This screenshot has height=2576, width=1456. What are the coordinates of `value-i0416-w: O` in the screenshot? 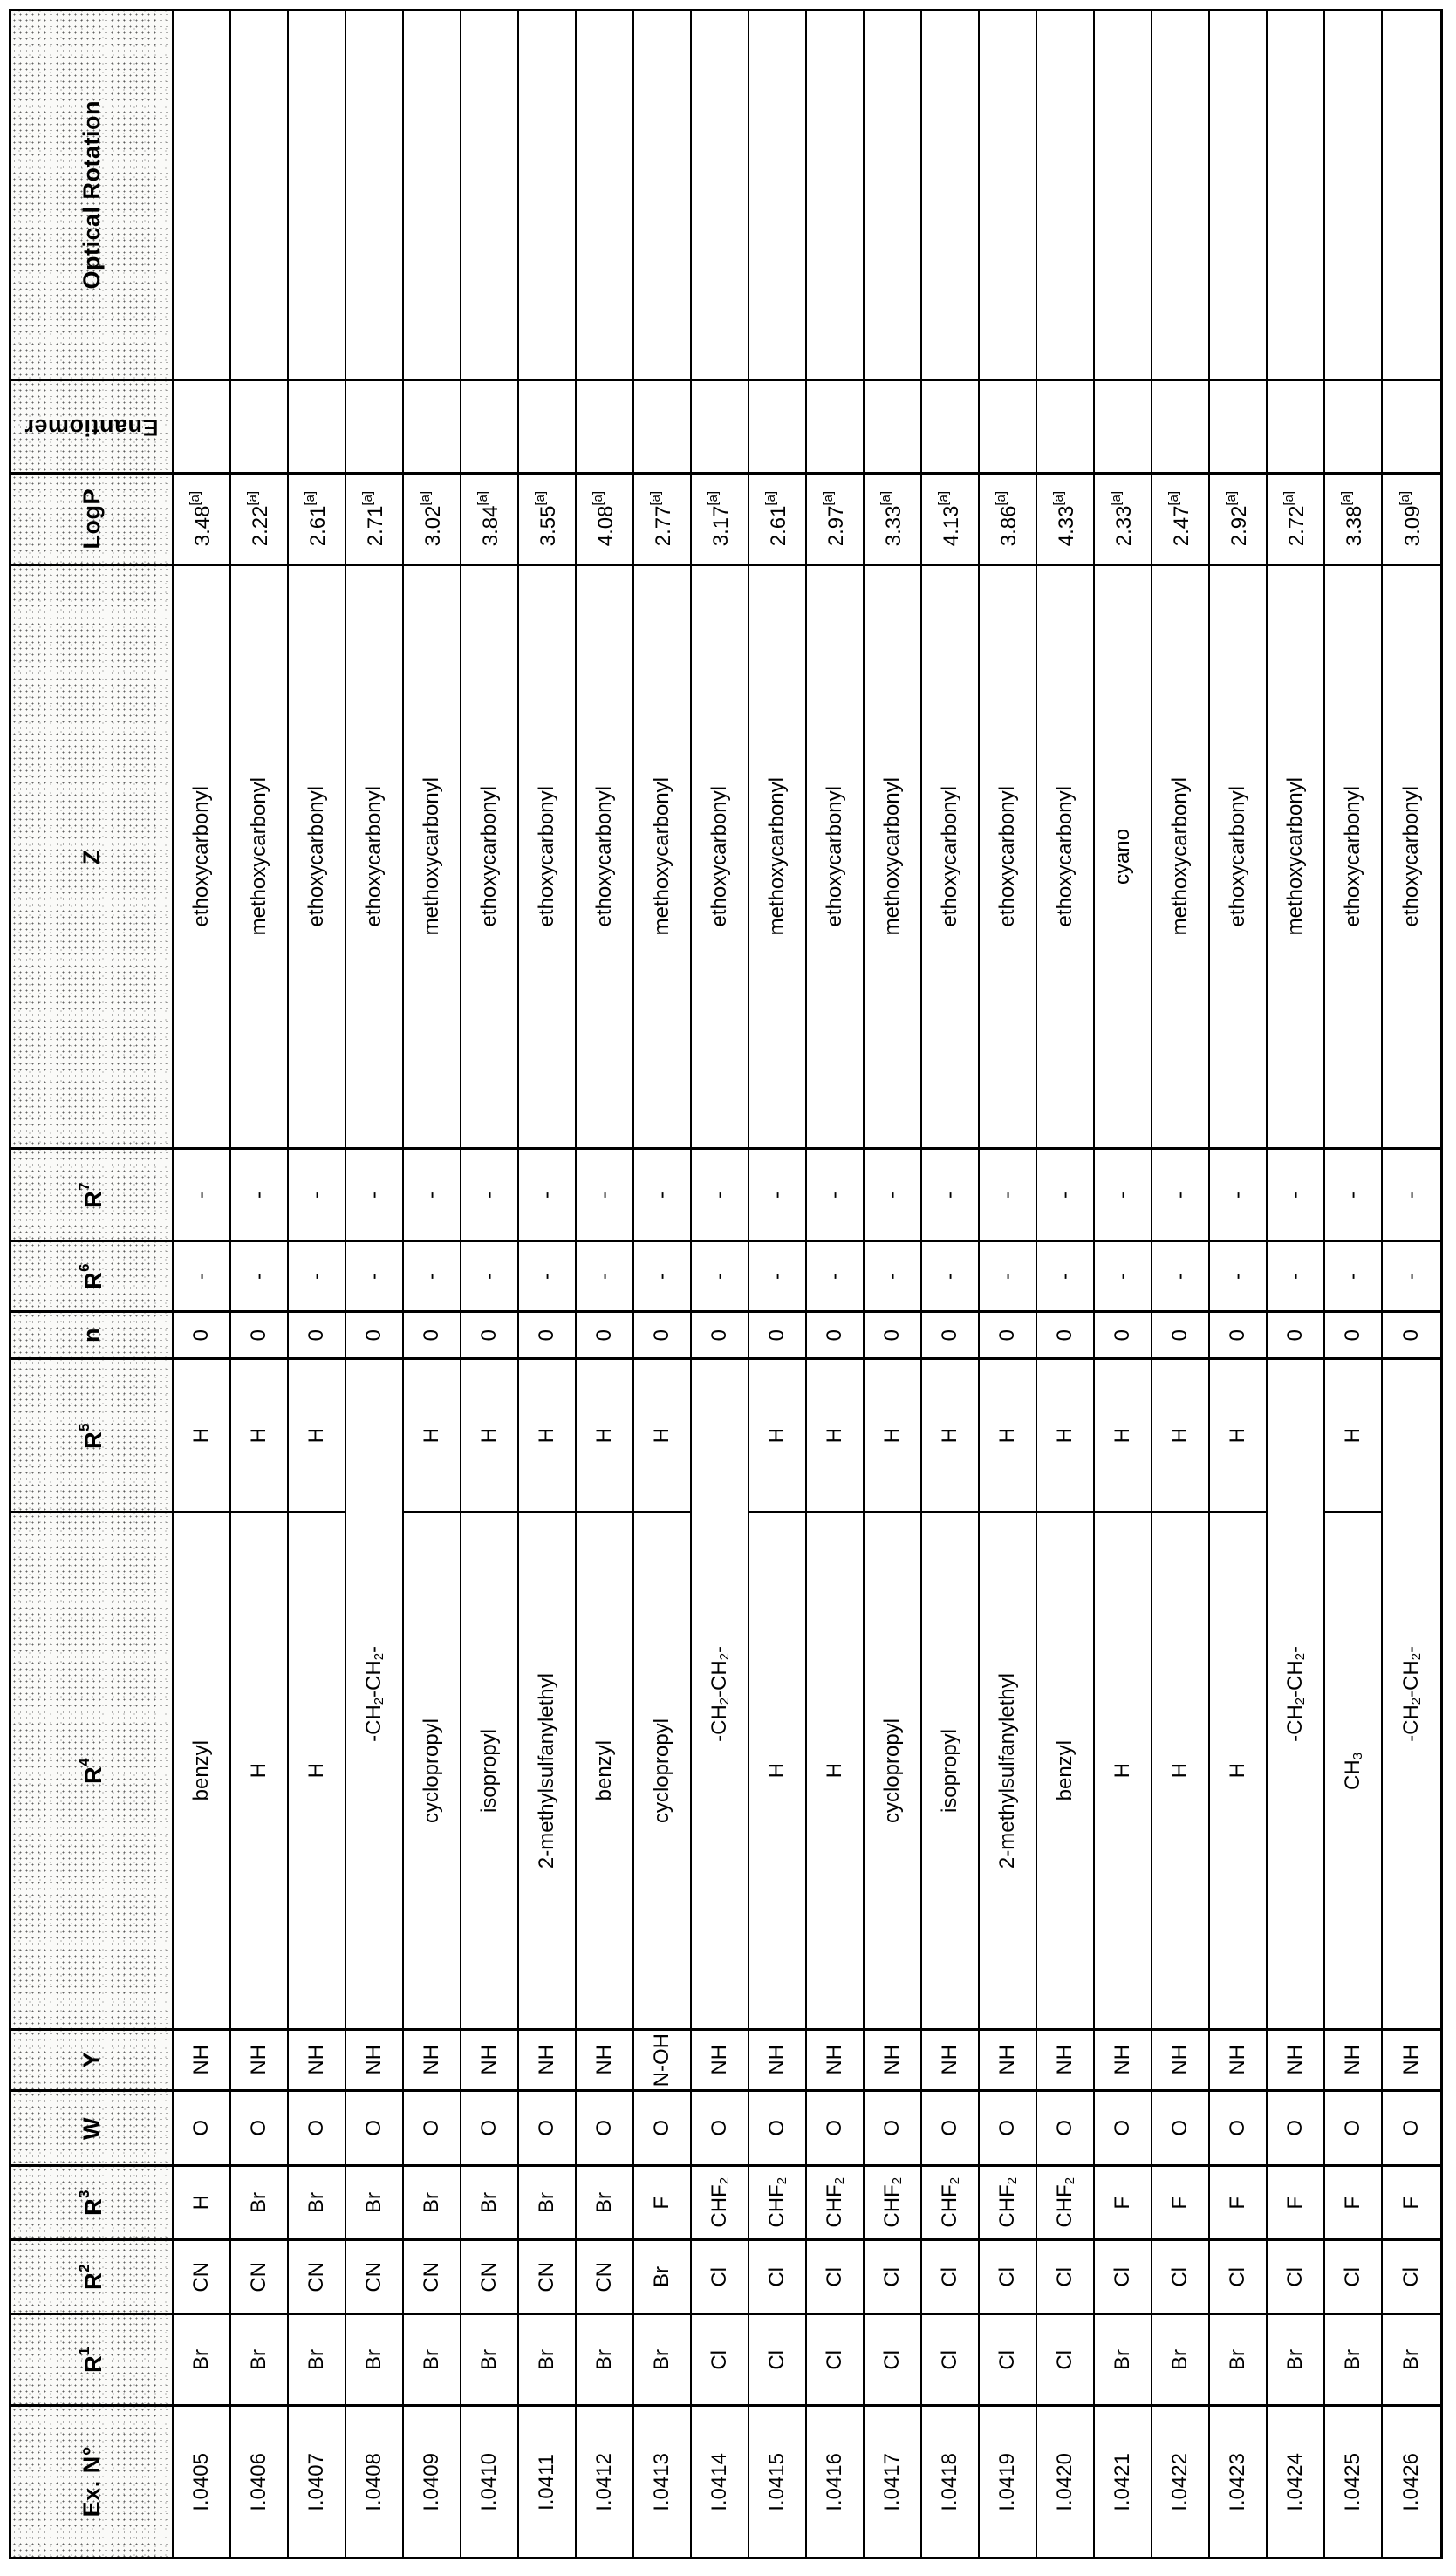 It's located at (834, 2128).